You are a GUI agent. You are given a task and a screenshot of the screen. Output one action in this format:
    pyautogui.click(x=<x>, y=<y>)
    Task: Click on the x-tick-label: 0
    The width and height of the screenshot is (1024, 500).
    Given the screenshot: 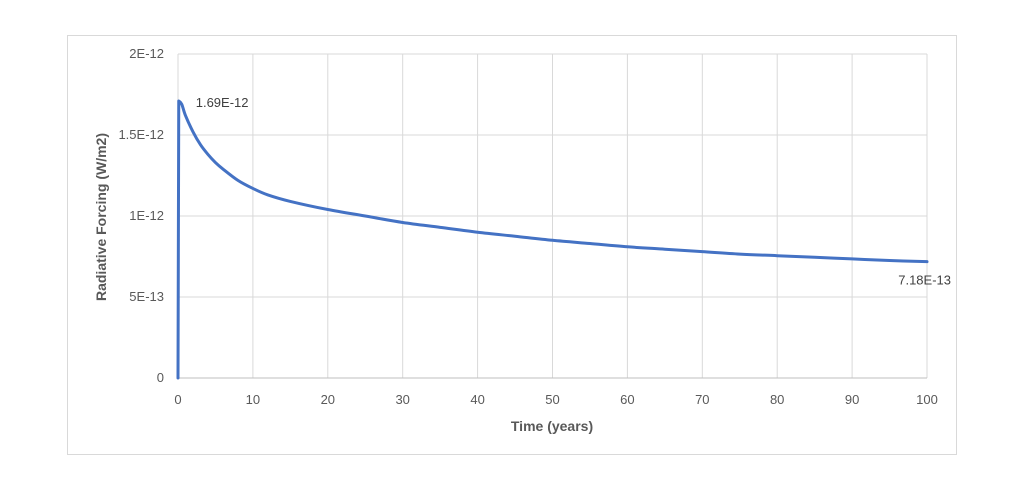 What is the action you would take?
    pyautogui.click(x=177, y=399)
    